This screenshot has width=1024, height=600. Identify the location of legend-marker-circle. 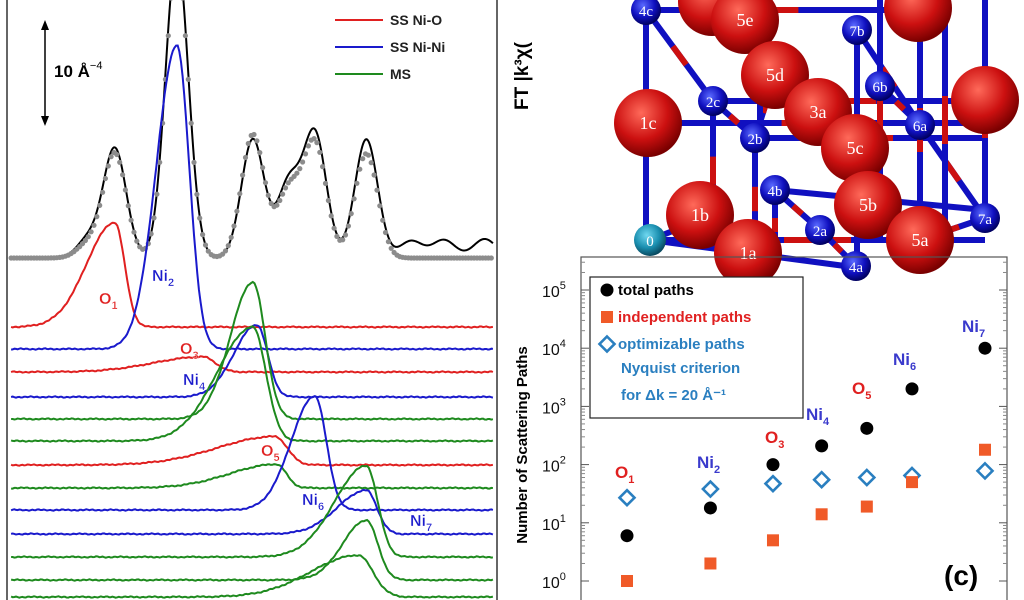
(607, 290).